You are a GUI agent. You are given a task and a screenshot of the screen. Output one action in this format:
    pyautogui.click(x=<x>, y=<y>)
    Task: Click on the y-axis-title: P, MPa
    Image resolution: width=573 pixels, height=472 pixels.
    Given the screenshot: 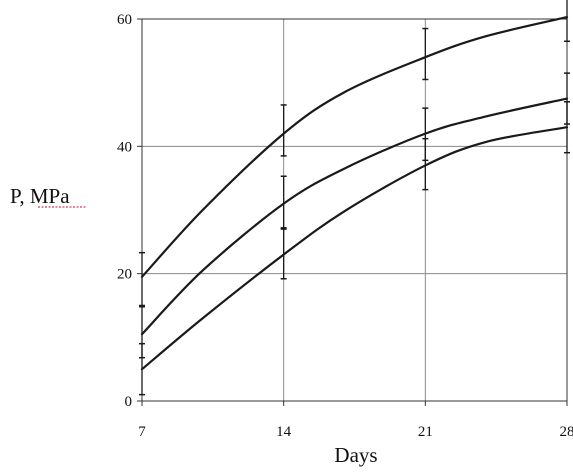 What is the action you would take?
    pyautogui.click(x=40, y=196)
    